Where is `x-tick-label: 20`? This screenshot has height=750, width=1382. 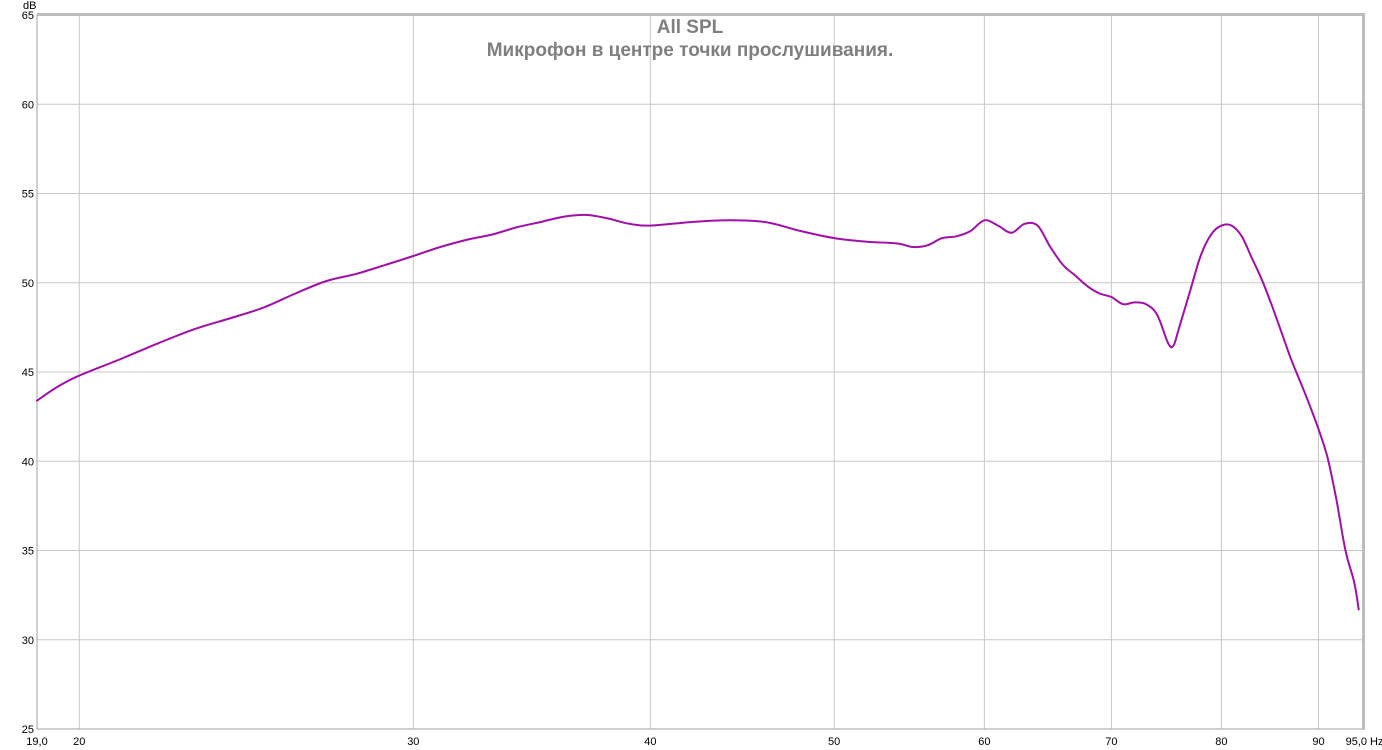
x-tick-label: 20 is located at coordinates (79, 742).